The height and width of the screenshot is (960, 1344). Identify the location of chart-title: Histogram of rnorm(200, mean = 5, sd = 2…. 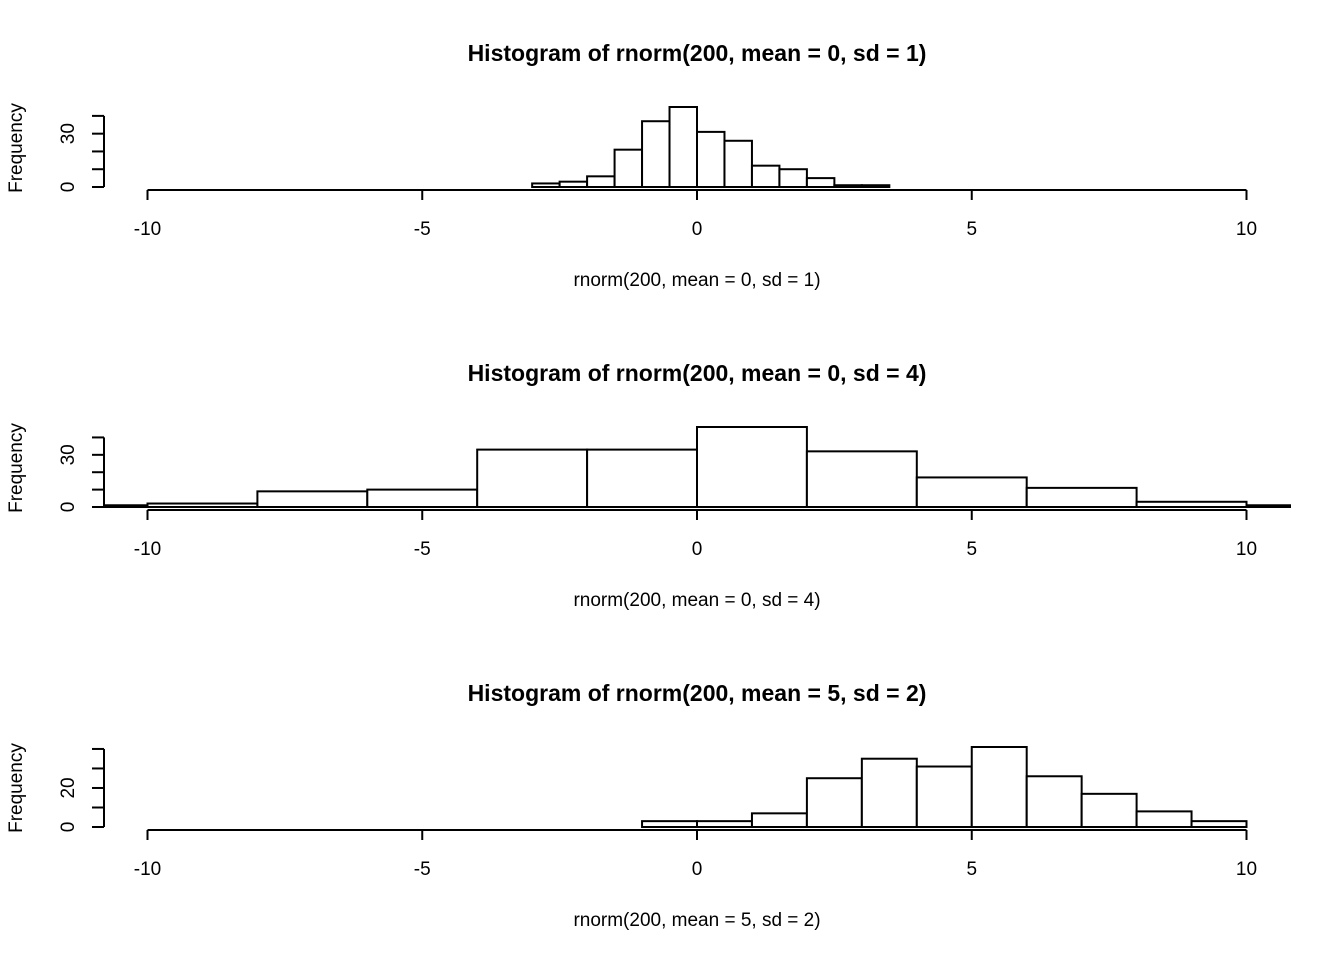
(697, 693).